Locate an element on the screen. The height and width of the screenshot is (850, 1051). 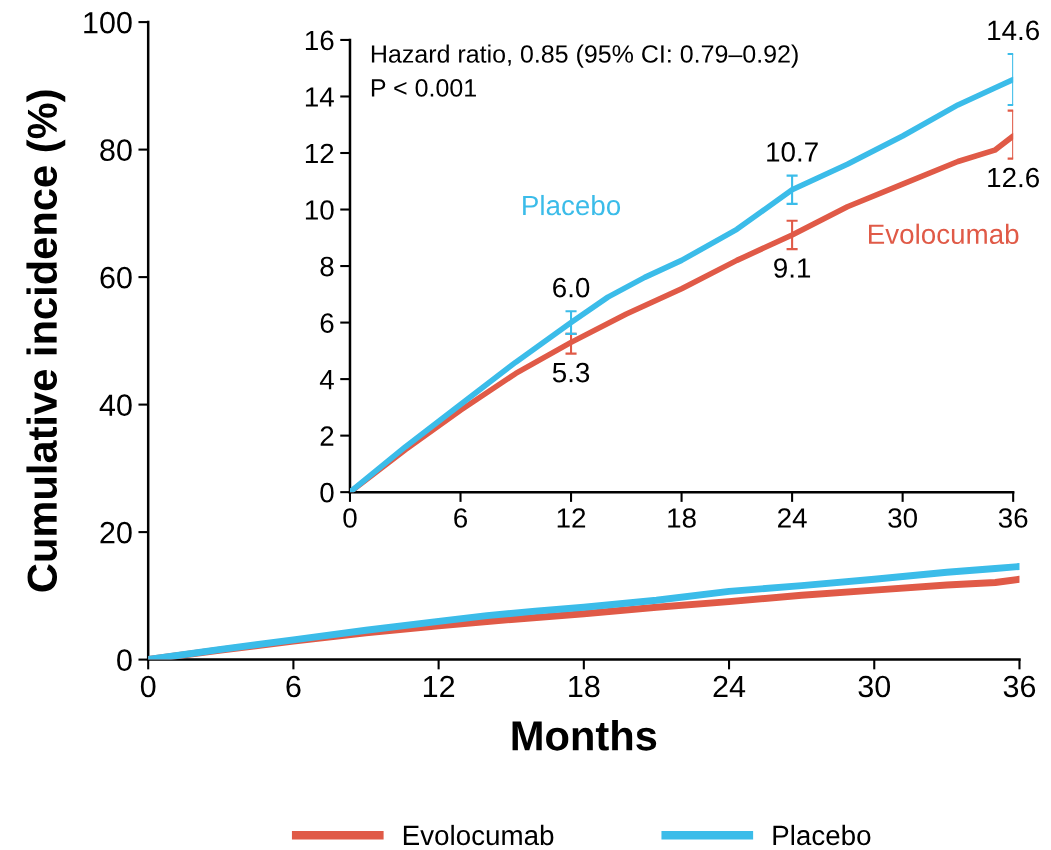
y-tick-label: 4 is located at coordinates (326, 380).